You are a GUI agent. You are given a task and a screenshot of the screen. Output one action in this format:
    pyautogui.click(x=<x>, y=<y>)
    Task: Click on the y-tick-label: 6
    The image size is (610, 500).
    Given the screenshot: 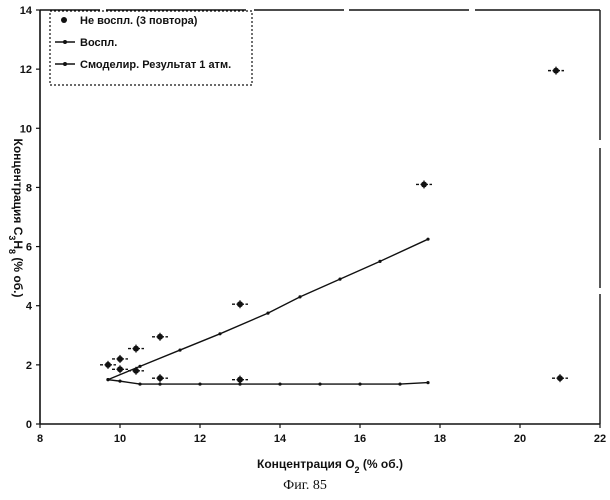 What is the action you would take?
    pyautogui.click(x=29, y=248)
    